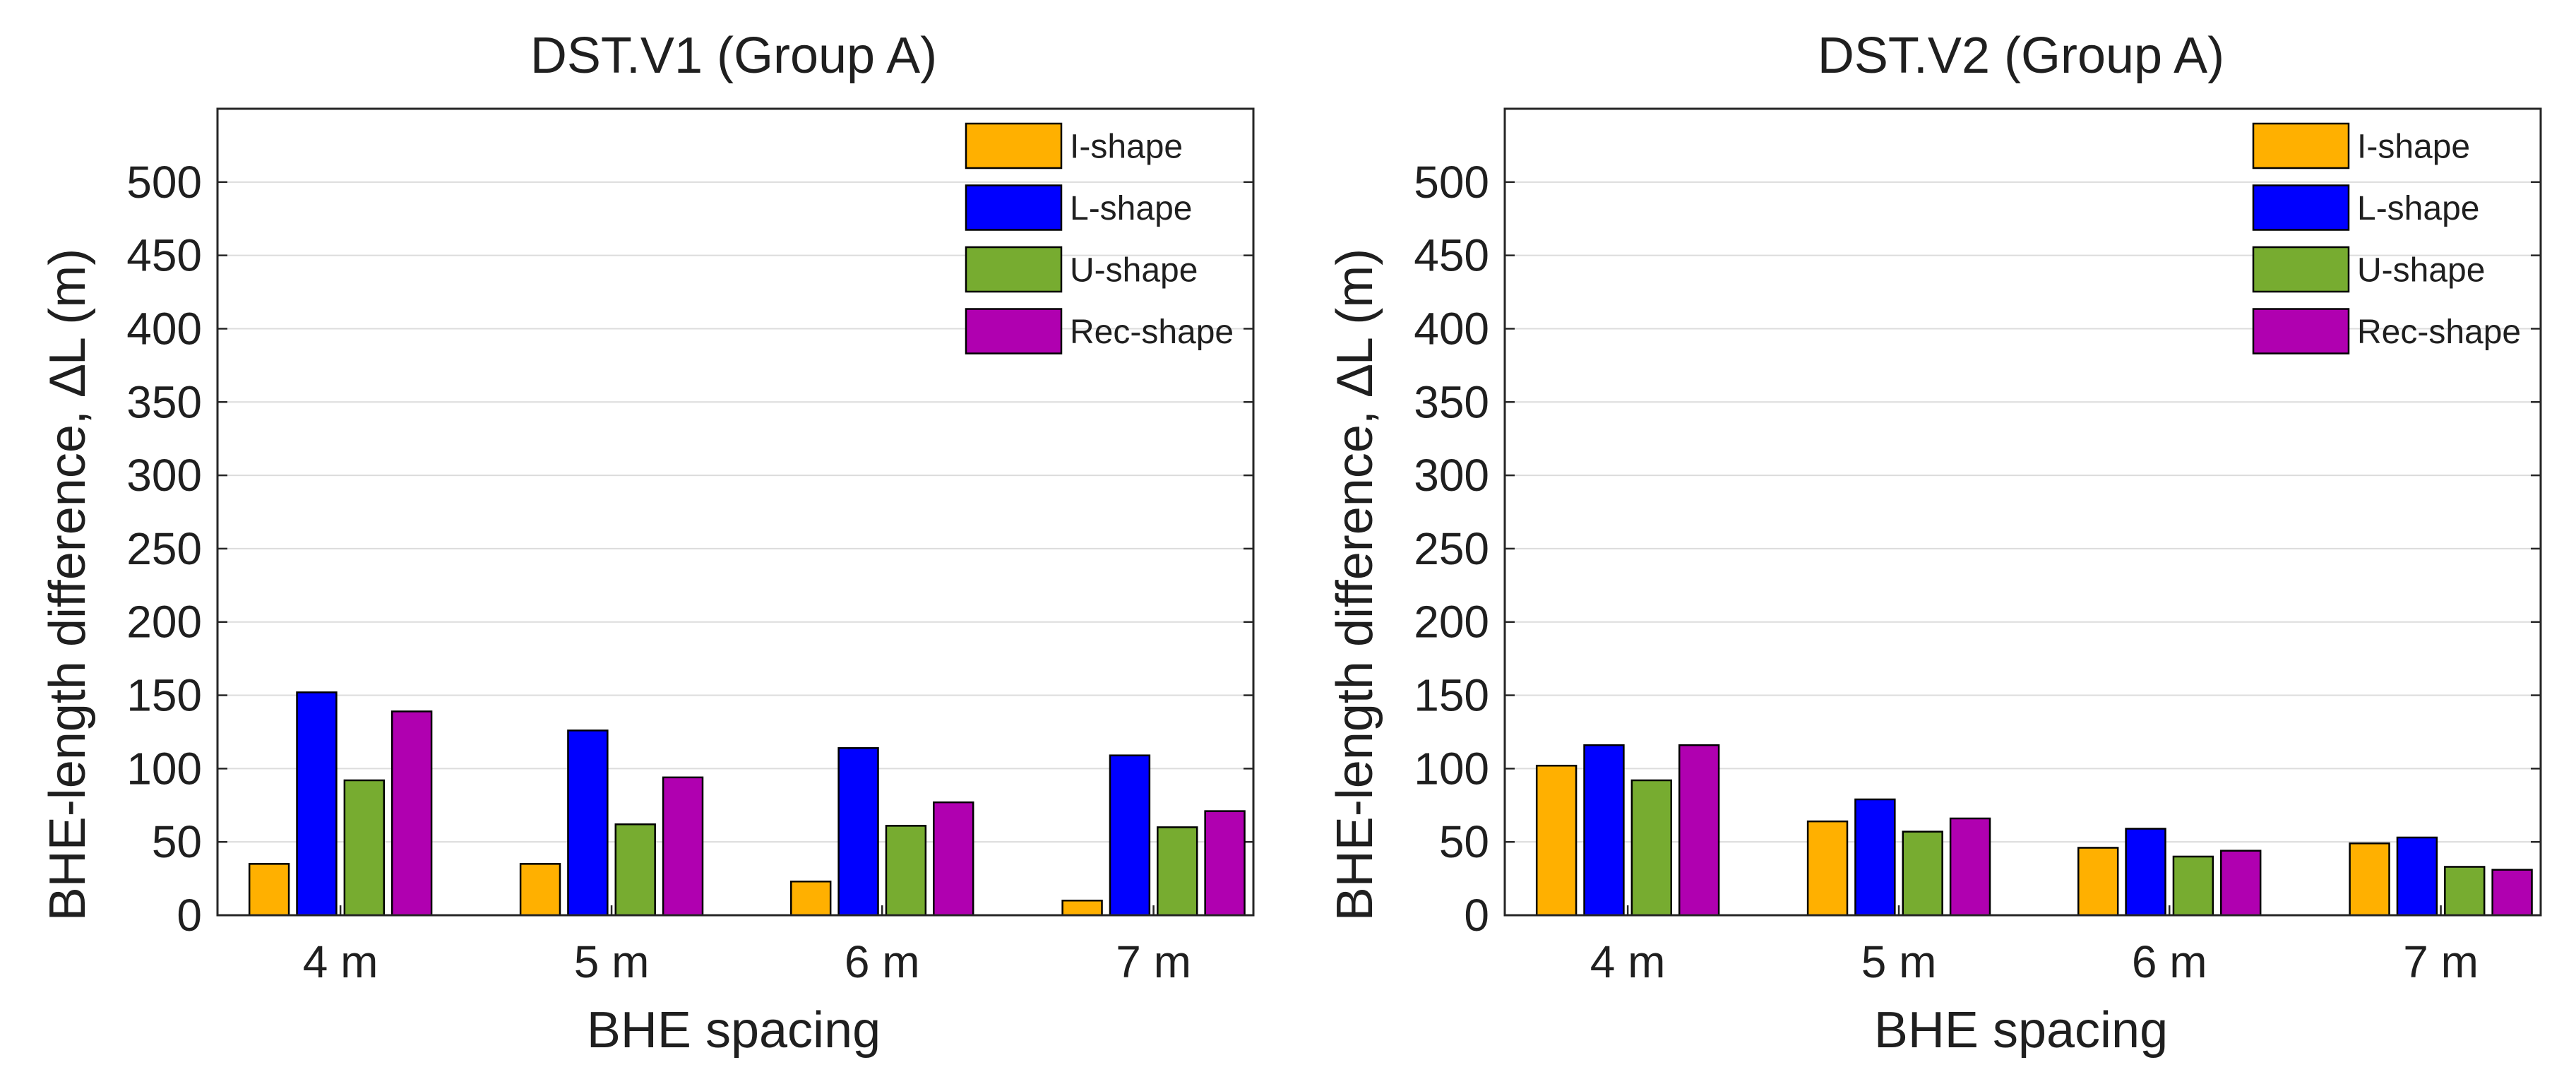 The width and height of the screenshot is (2576, 1084). I want to click on chart-title: DST.V1 (Group A), so click(733, 56).